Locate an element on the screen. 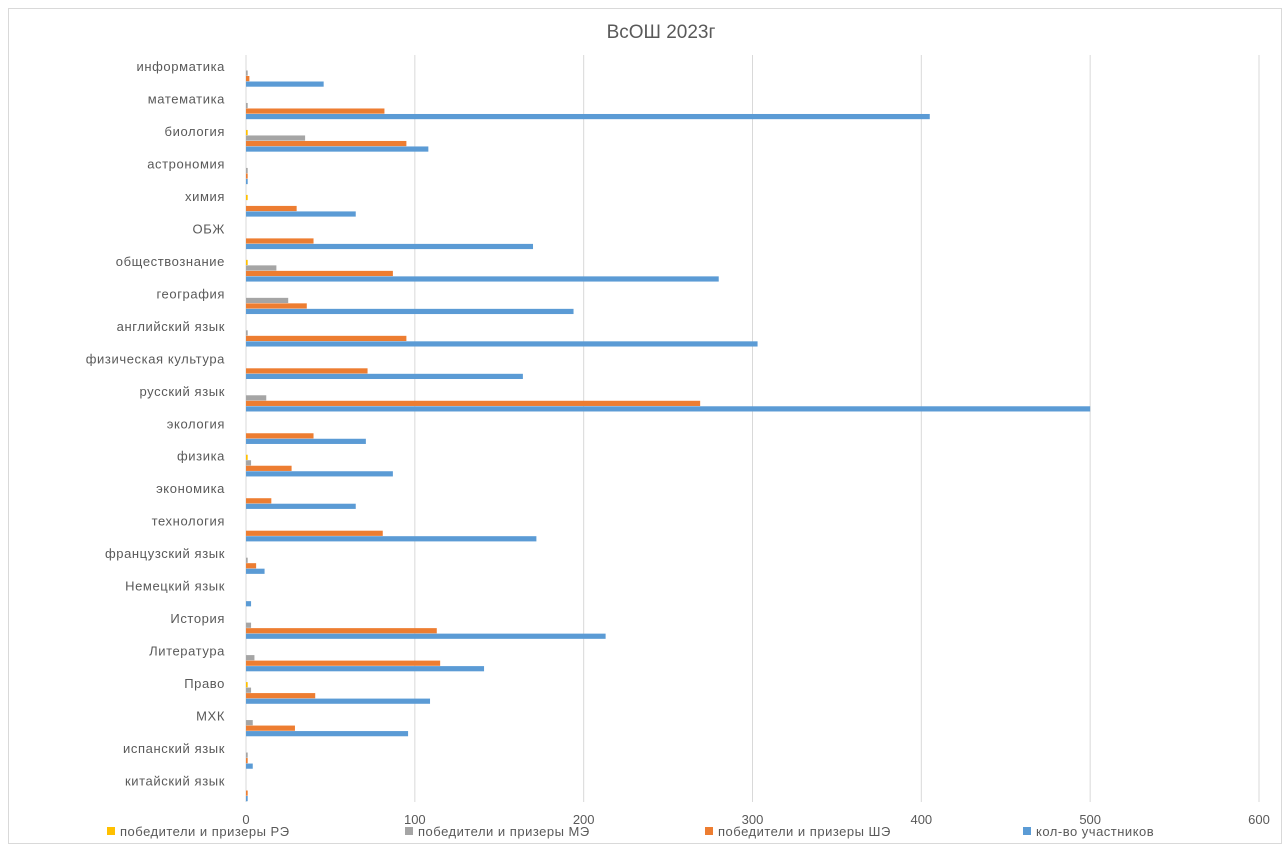 The width and height of the screenshot is (1288, 849). category-label: экология is located at coordinates (196, 423).